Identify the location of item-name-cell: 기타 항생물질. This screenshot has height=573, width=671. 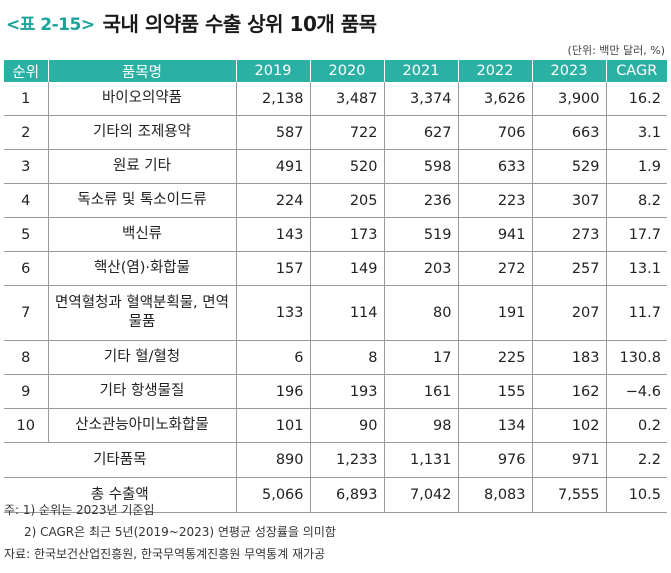
(142, 391).